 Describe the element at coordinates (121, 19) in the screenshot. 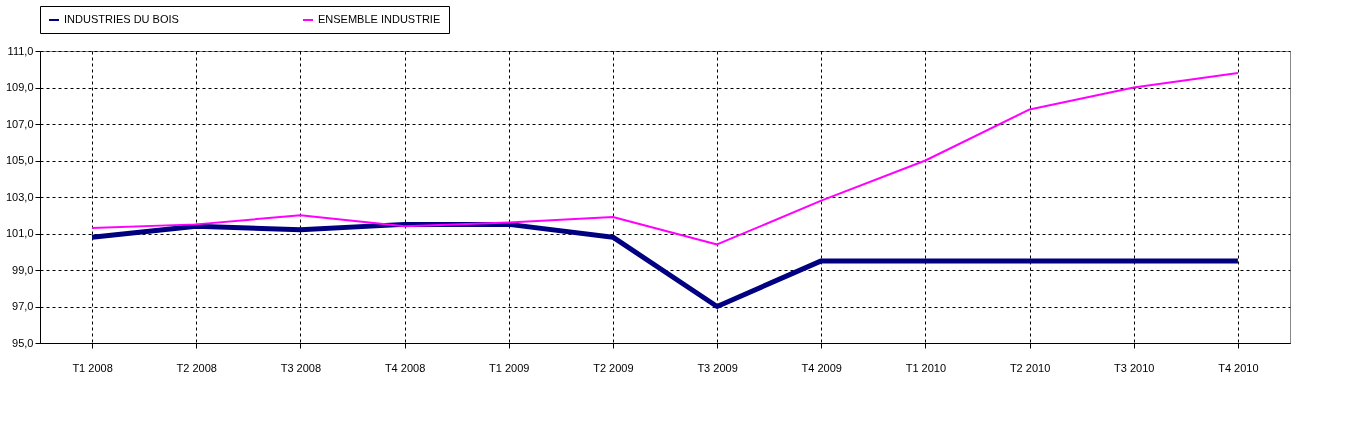

I see `legend-label: INDUSTRIES DU BOIS` at that location.